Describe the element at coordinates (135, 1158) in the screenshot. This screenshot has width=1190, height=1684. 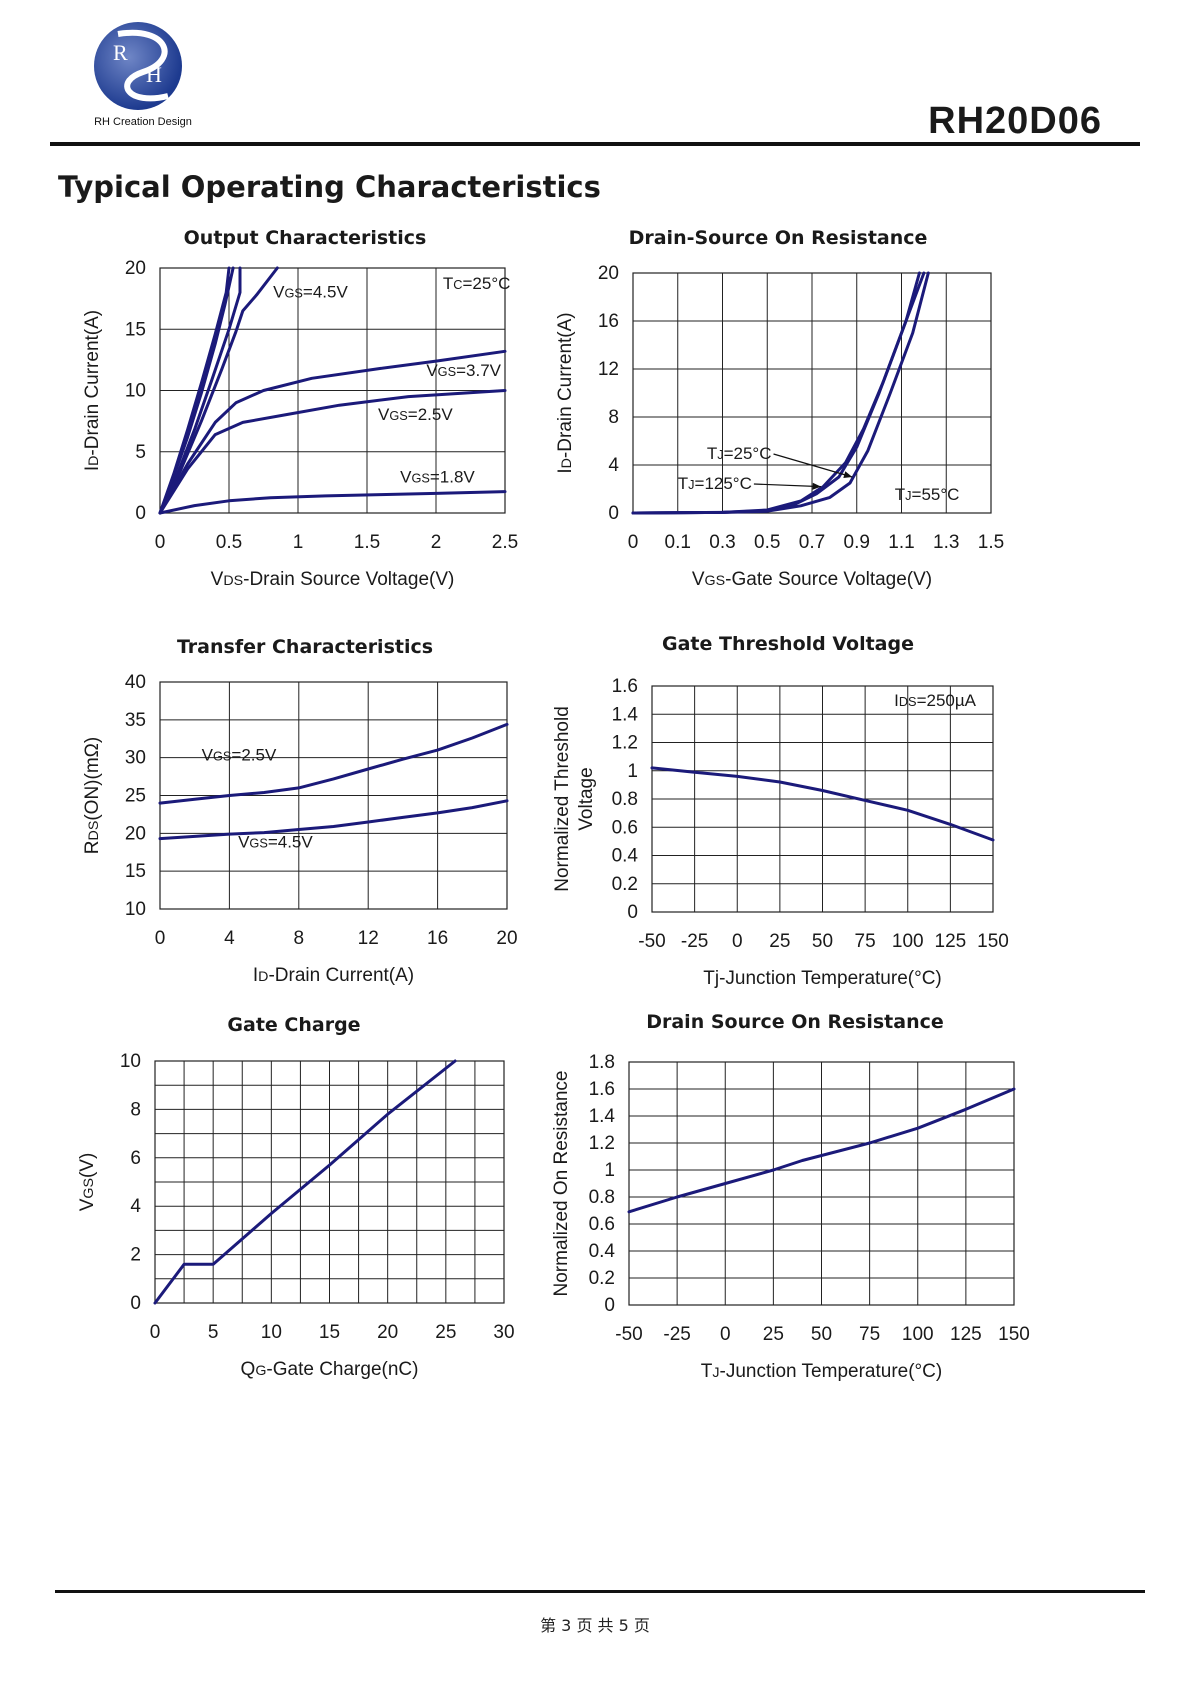
I see `y-tick-label: 6` at that location.